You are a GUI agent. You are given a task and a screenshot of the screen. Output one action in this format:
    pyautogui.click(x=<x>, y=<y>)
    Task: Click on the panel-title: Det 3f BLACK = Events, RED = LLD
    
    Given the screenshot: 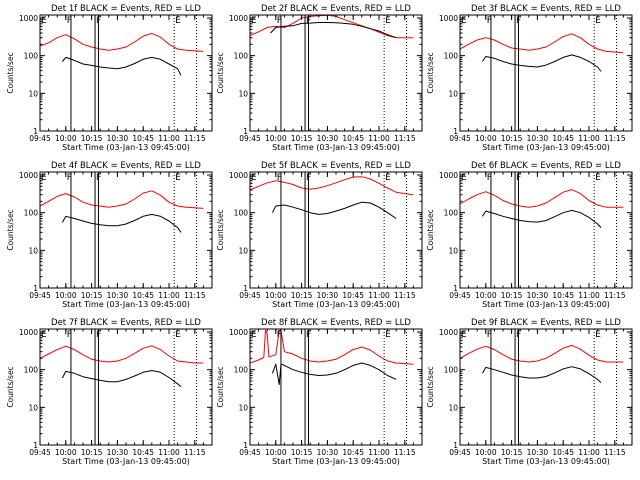 What is the action you would take?
    pyautogui.click(x=546, y=9)
    